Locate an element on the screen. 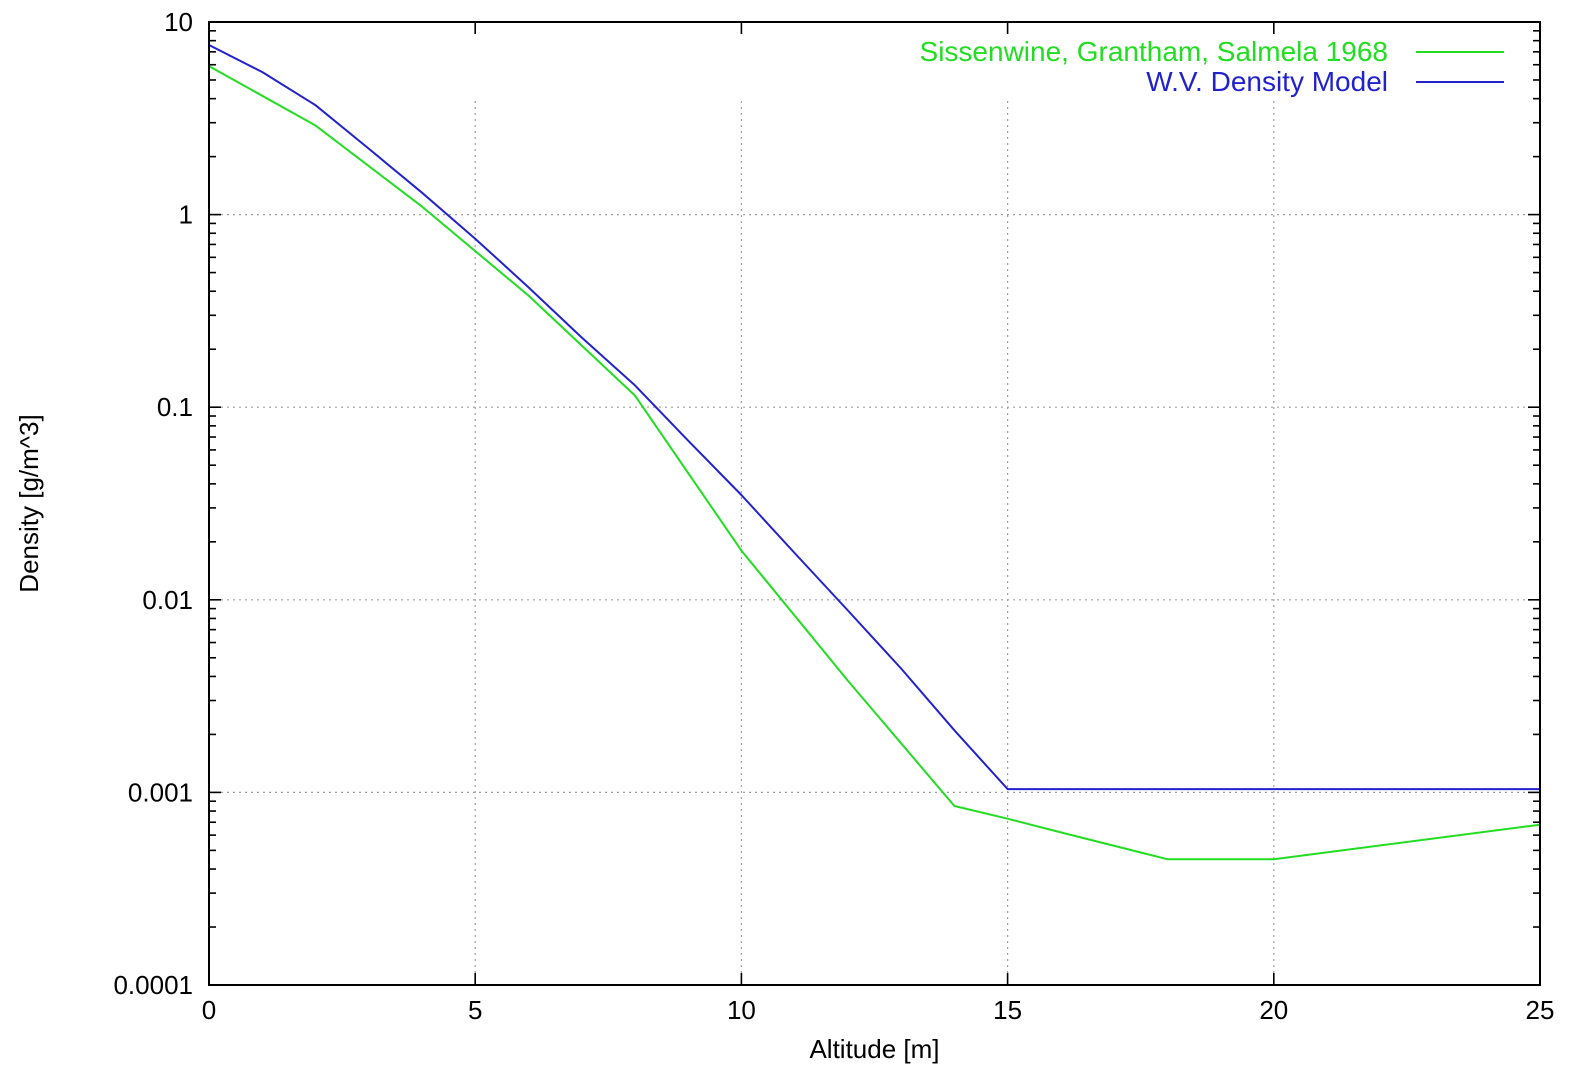 The height and width of the screenshot is (1077, 1583). x-tick-label: 20 is located at coordinates (1273, 1010).